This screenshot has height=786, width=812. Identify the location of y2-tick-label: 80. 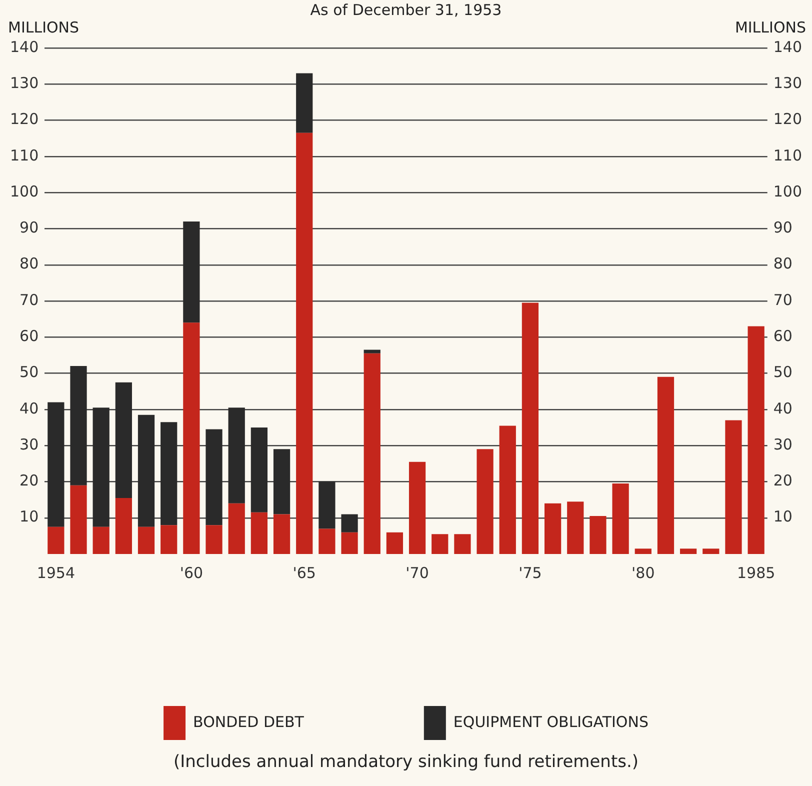
(782, 263).